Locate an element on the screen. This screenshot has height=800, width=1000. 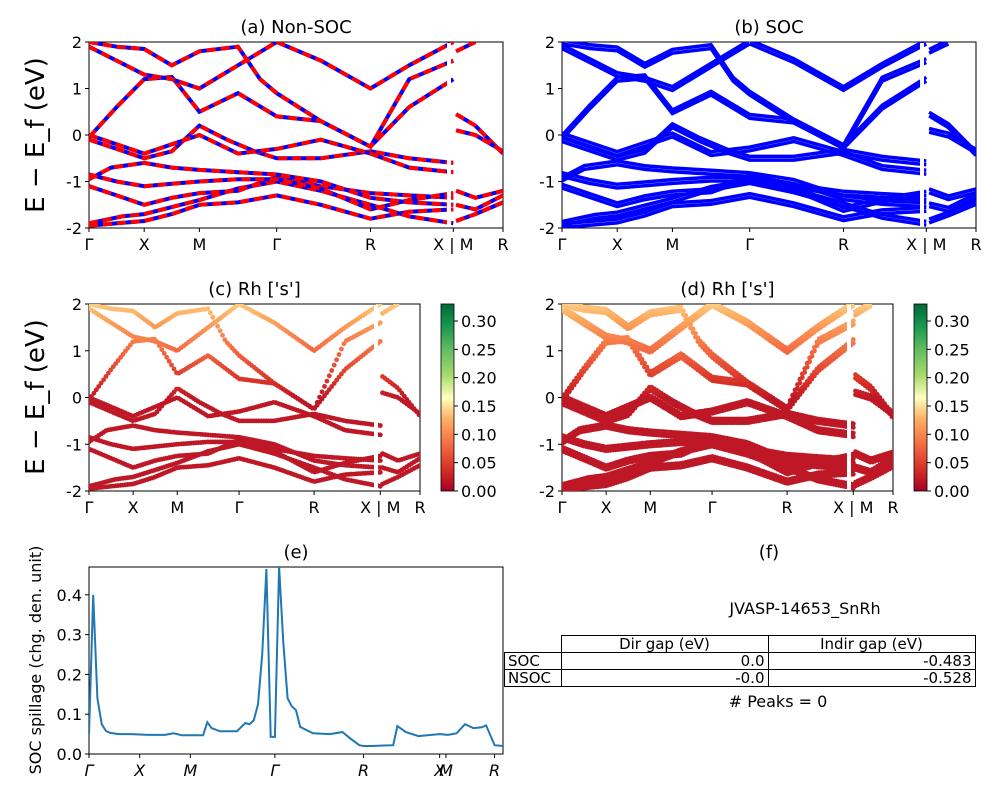
panel-title: (c) Rh ['s'] is located at coordinates (254, 289).